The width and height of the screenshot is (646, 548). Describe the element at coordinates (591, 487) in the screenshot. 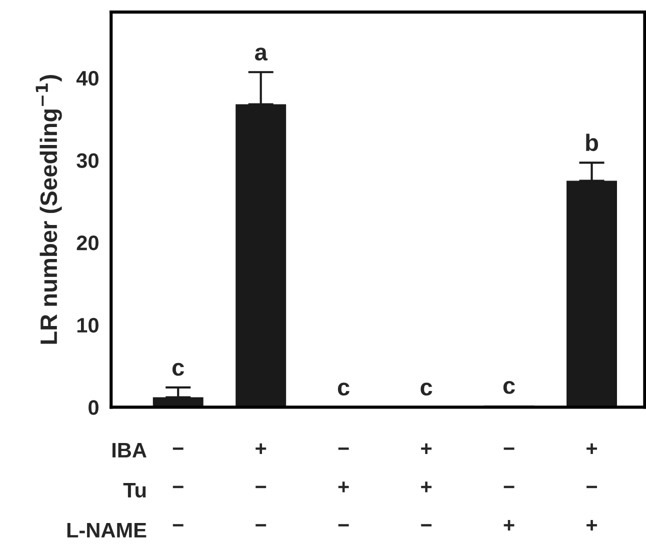

I see `category-label: + − +` at that location.